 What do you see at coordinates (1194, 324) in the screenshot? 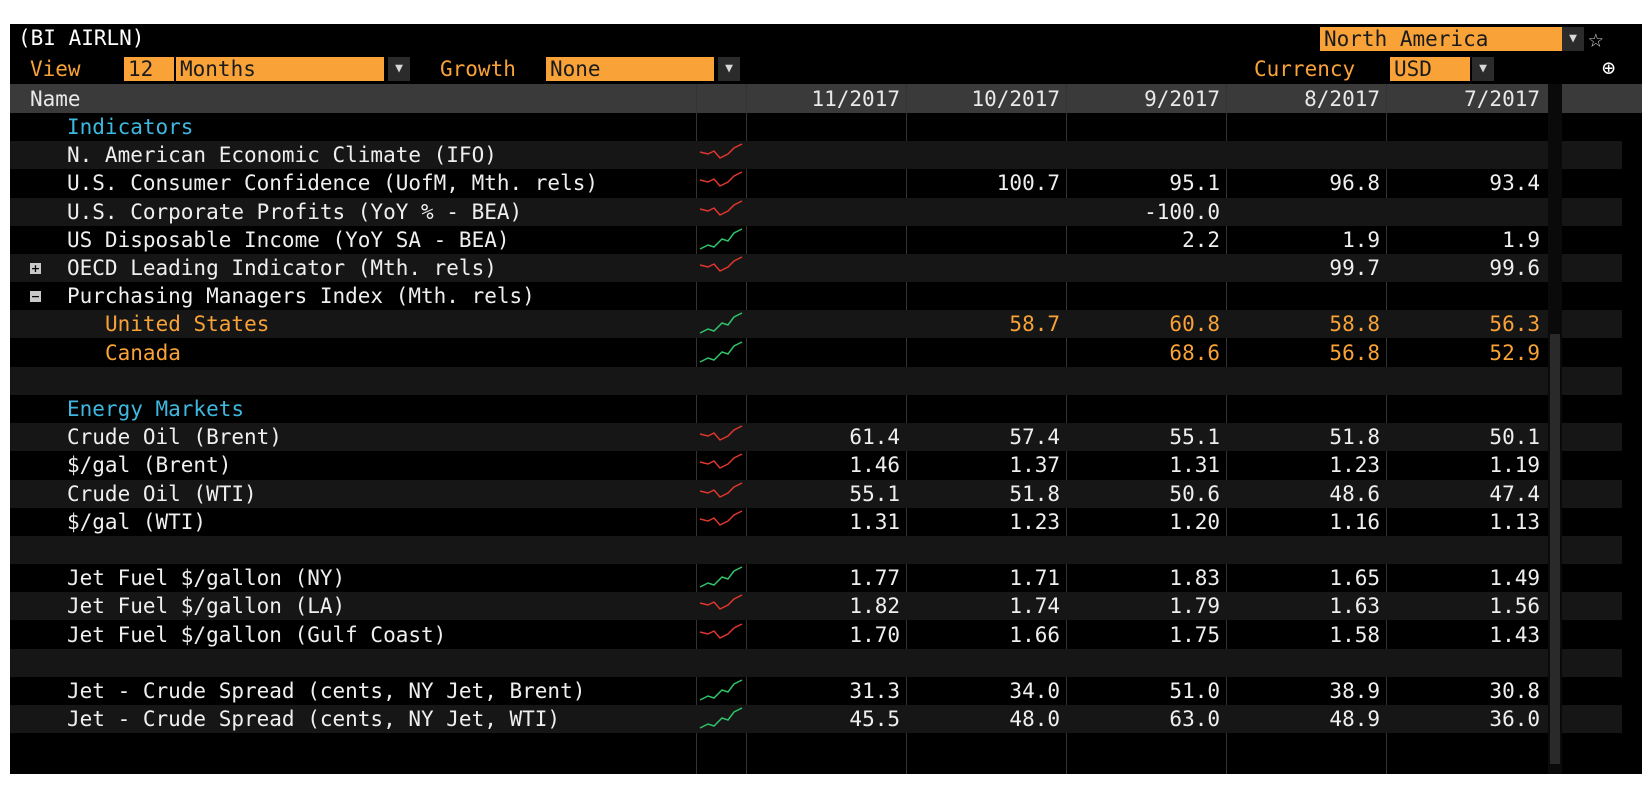
I see `value-cell: 60.8` at bounding box center [1194, 324].